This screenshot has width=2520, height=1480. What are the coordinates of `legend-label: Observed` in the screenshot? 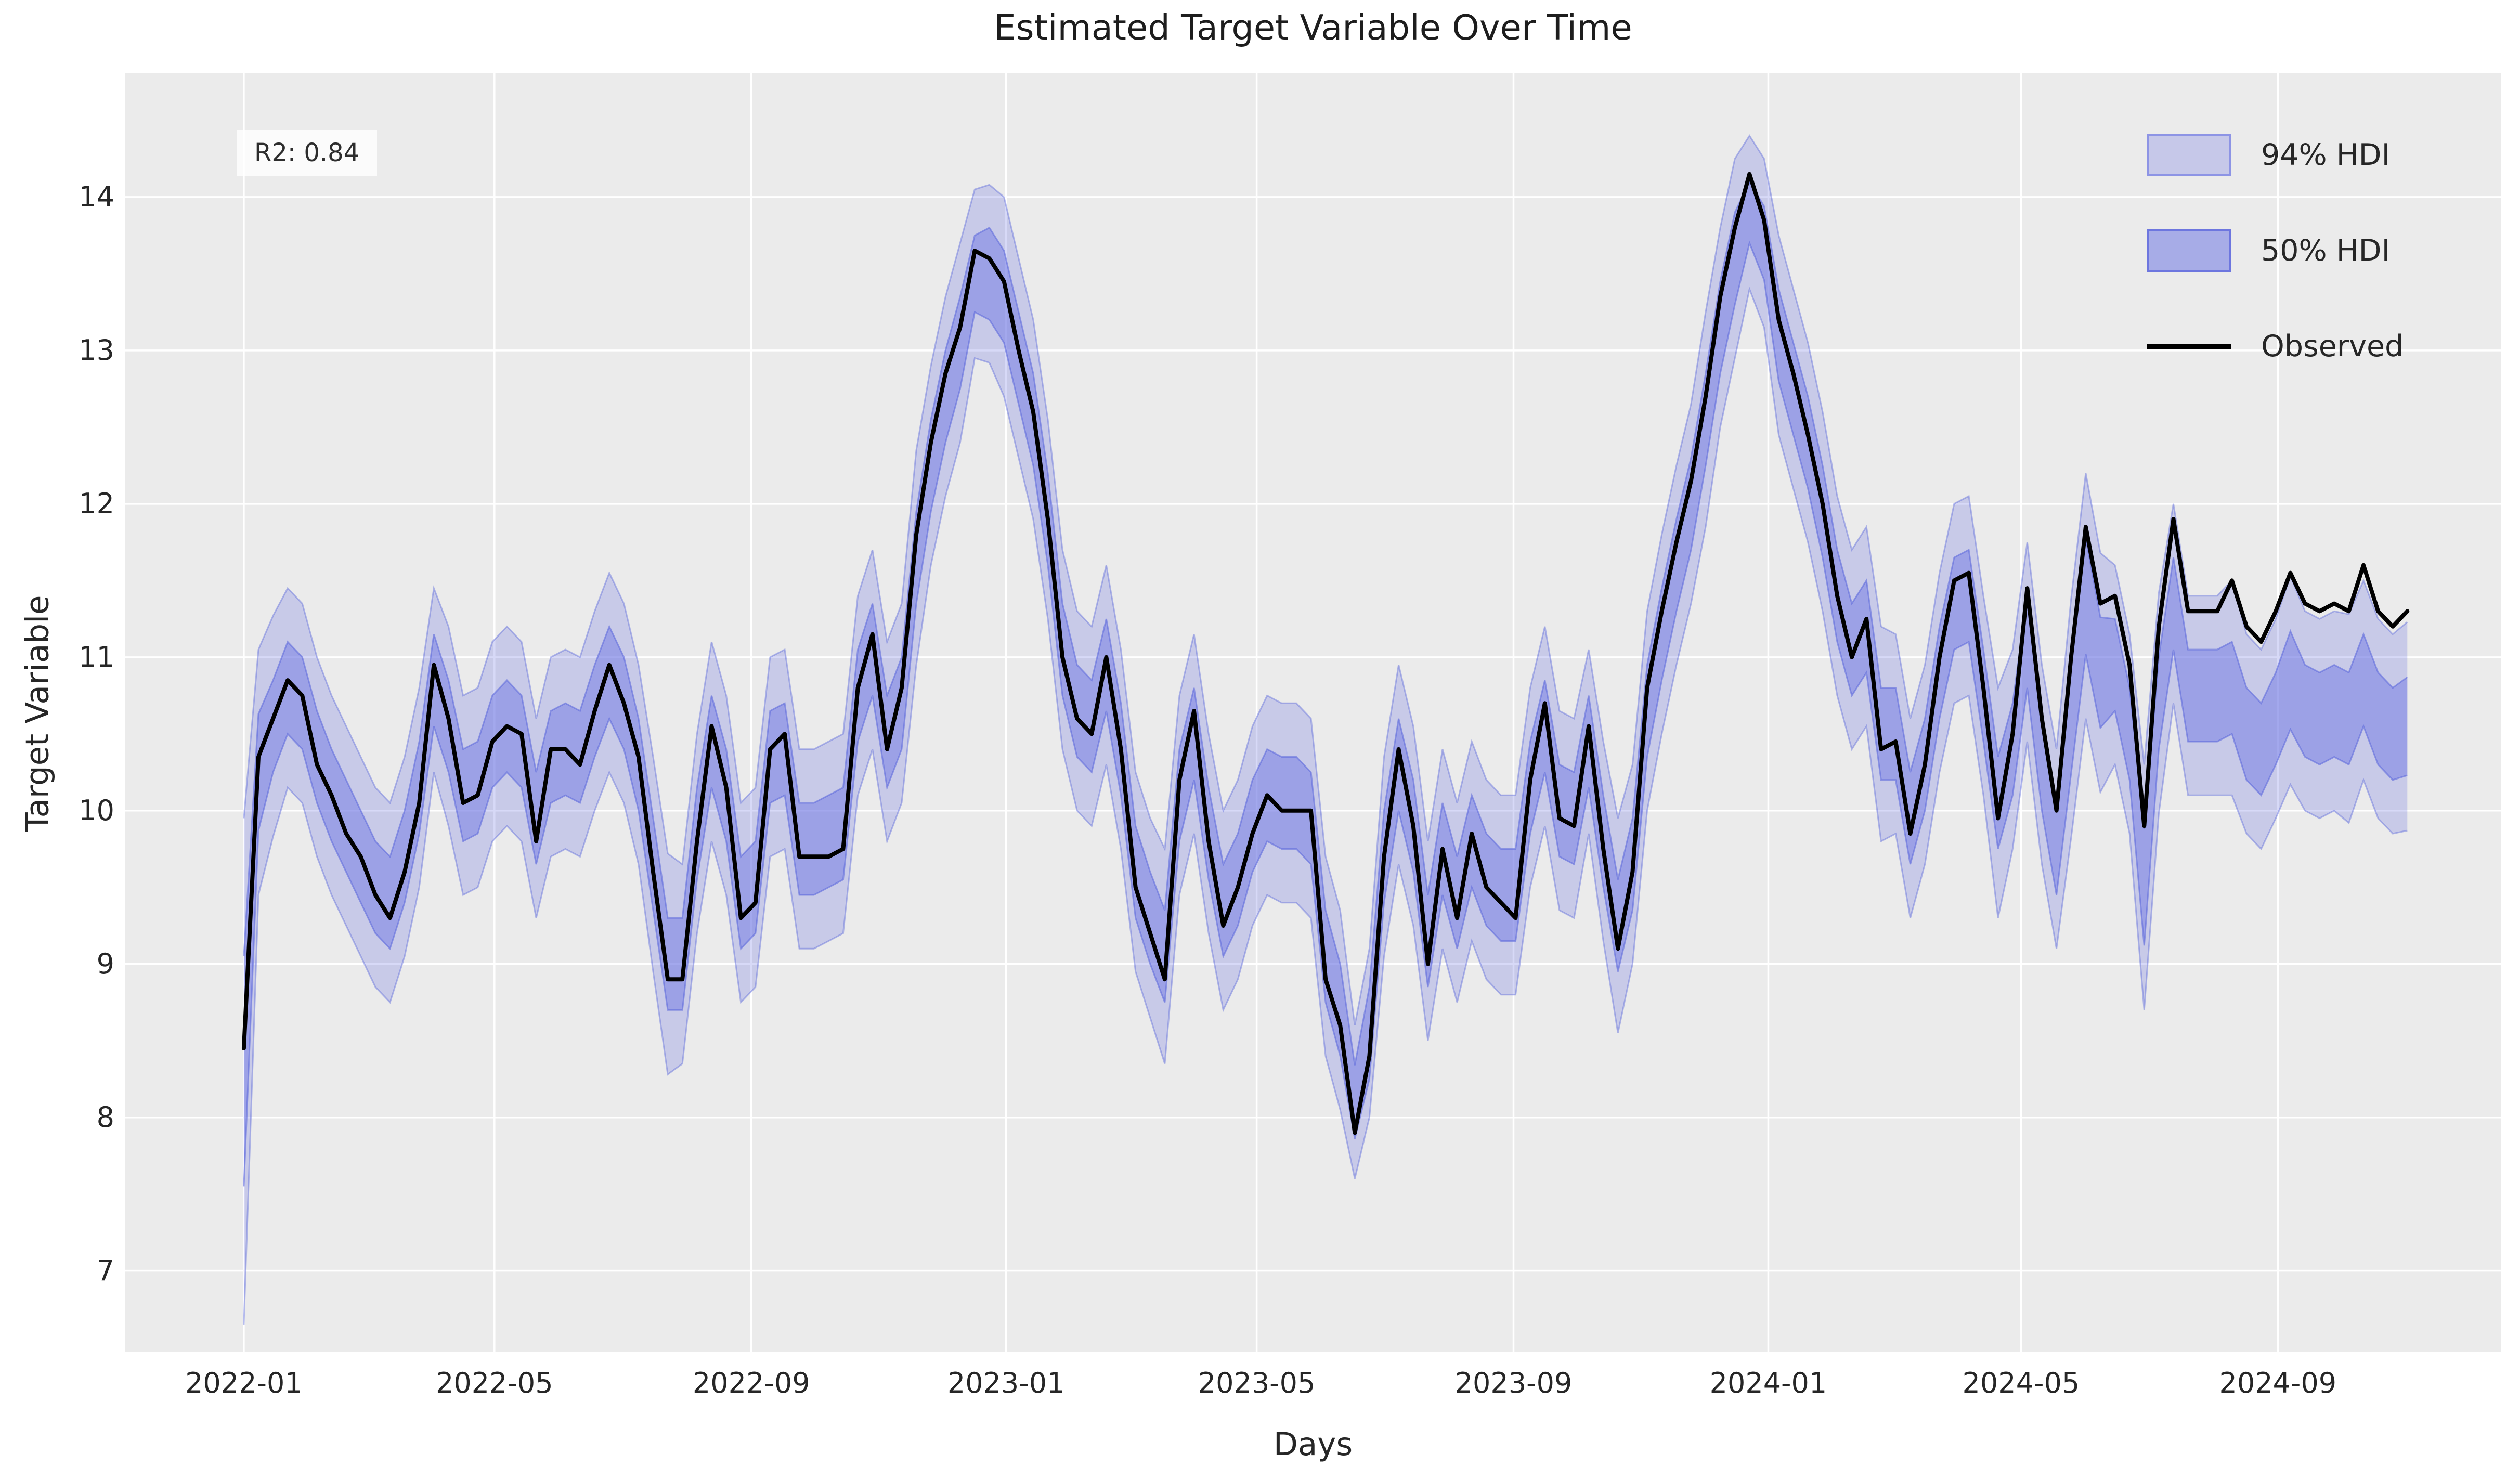 It's located at (2332, 346).